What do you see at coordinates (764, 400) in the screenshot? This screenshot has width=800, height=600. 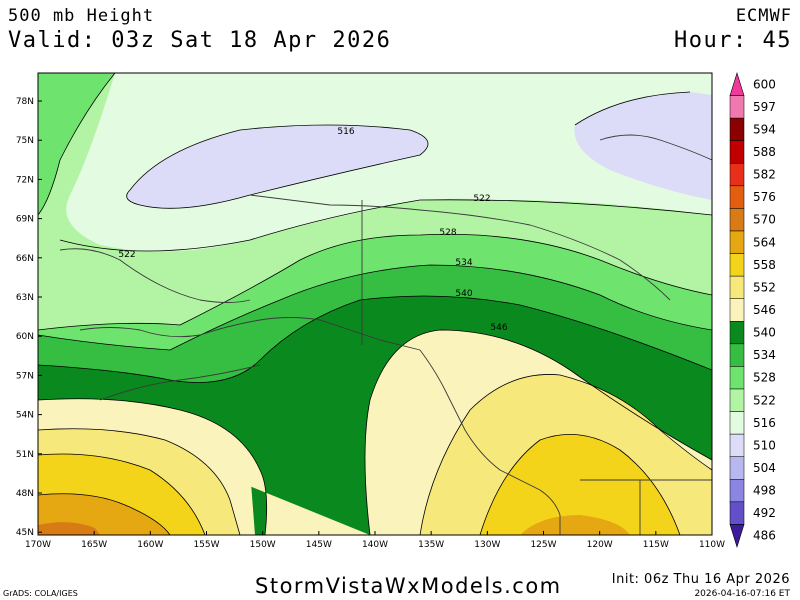 I see `colorbar-label: 522` at bounding box center [764, 400].